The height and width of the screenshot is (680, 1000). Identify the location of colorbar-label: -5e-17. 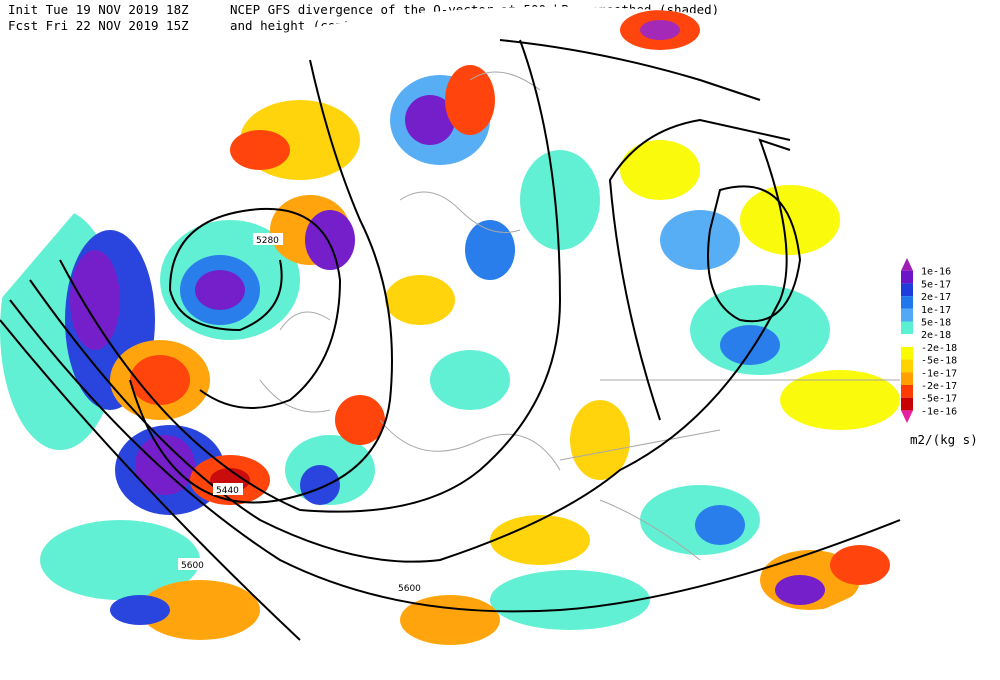
(939, 399).